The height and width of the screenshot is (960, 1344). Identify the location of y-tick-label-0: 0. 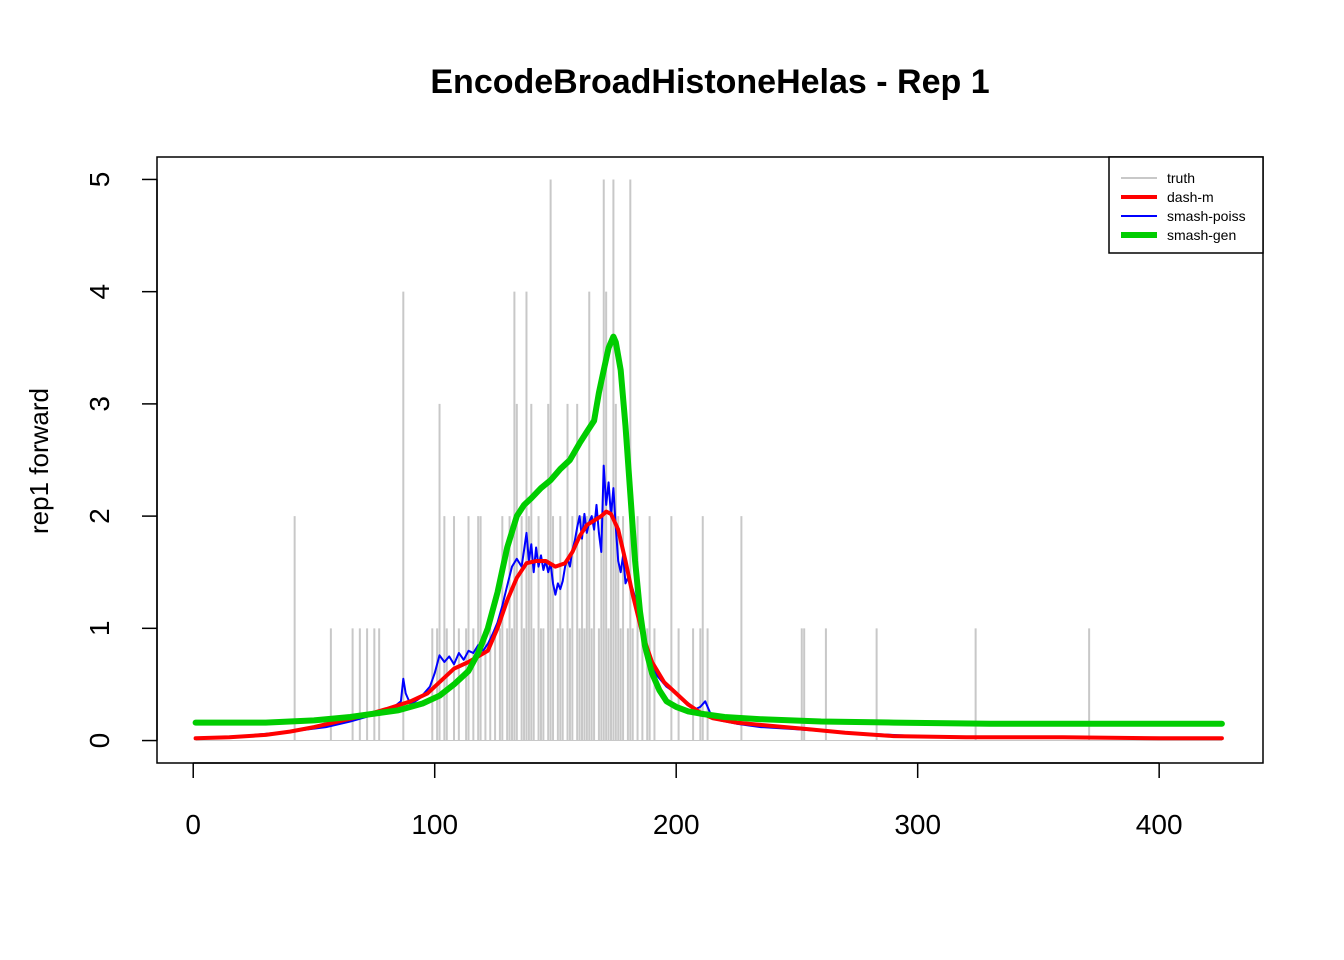
(99, 741).